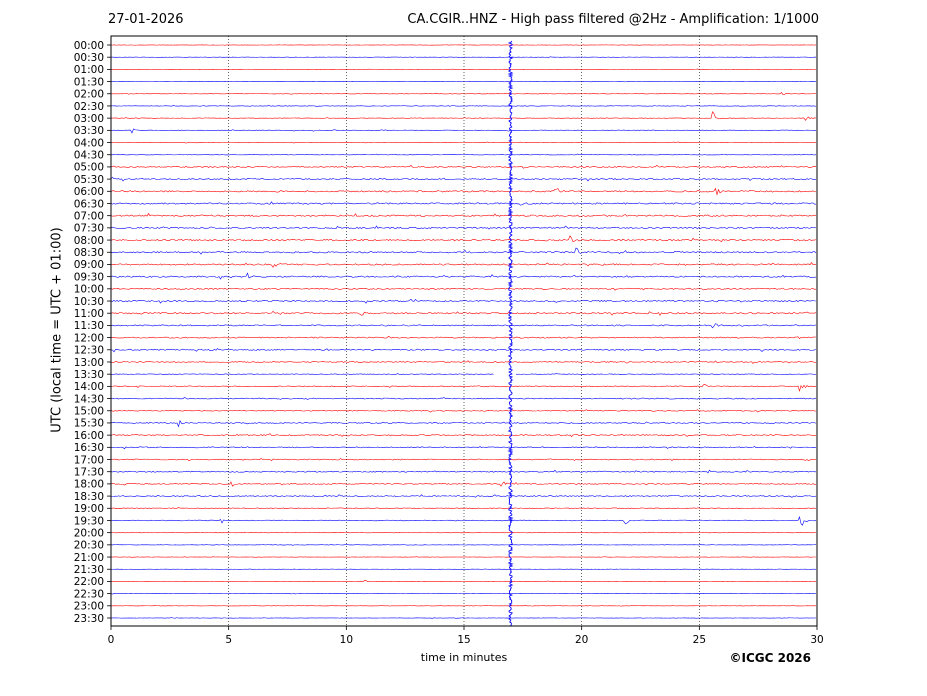 Image resolution: width=927 pixels, height=696 pixels. What do you see at coordinates (89, 168) in the screenshot?
I see `y-tick-label: 05:00` at bounding box center [89, 168].